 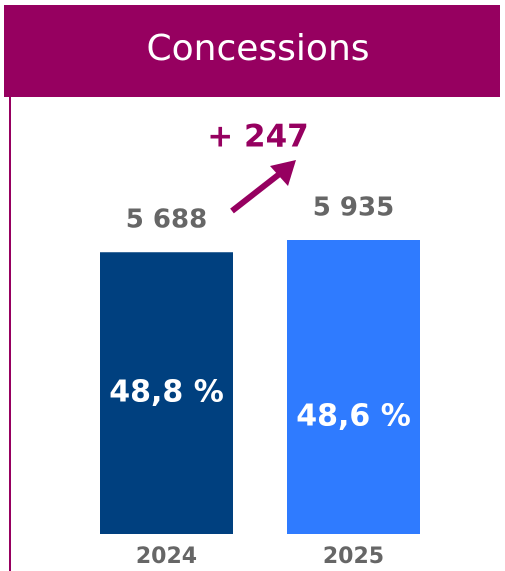 I want to click on arrow, so click(x=263, y=187).